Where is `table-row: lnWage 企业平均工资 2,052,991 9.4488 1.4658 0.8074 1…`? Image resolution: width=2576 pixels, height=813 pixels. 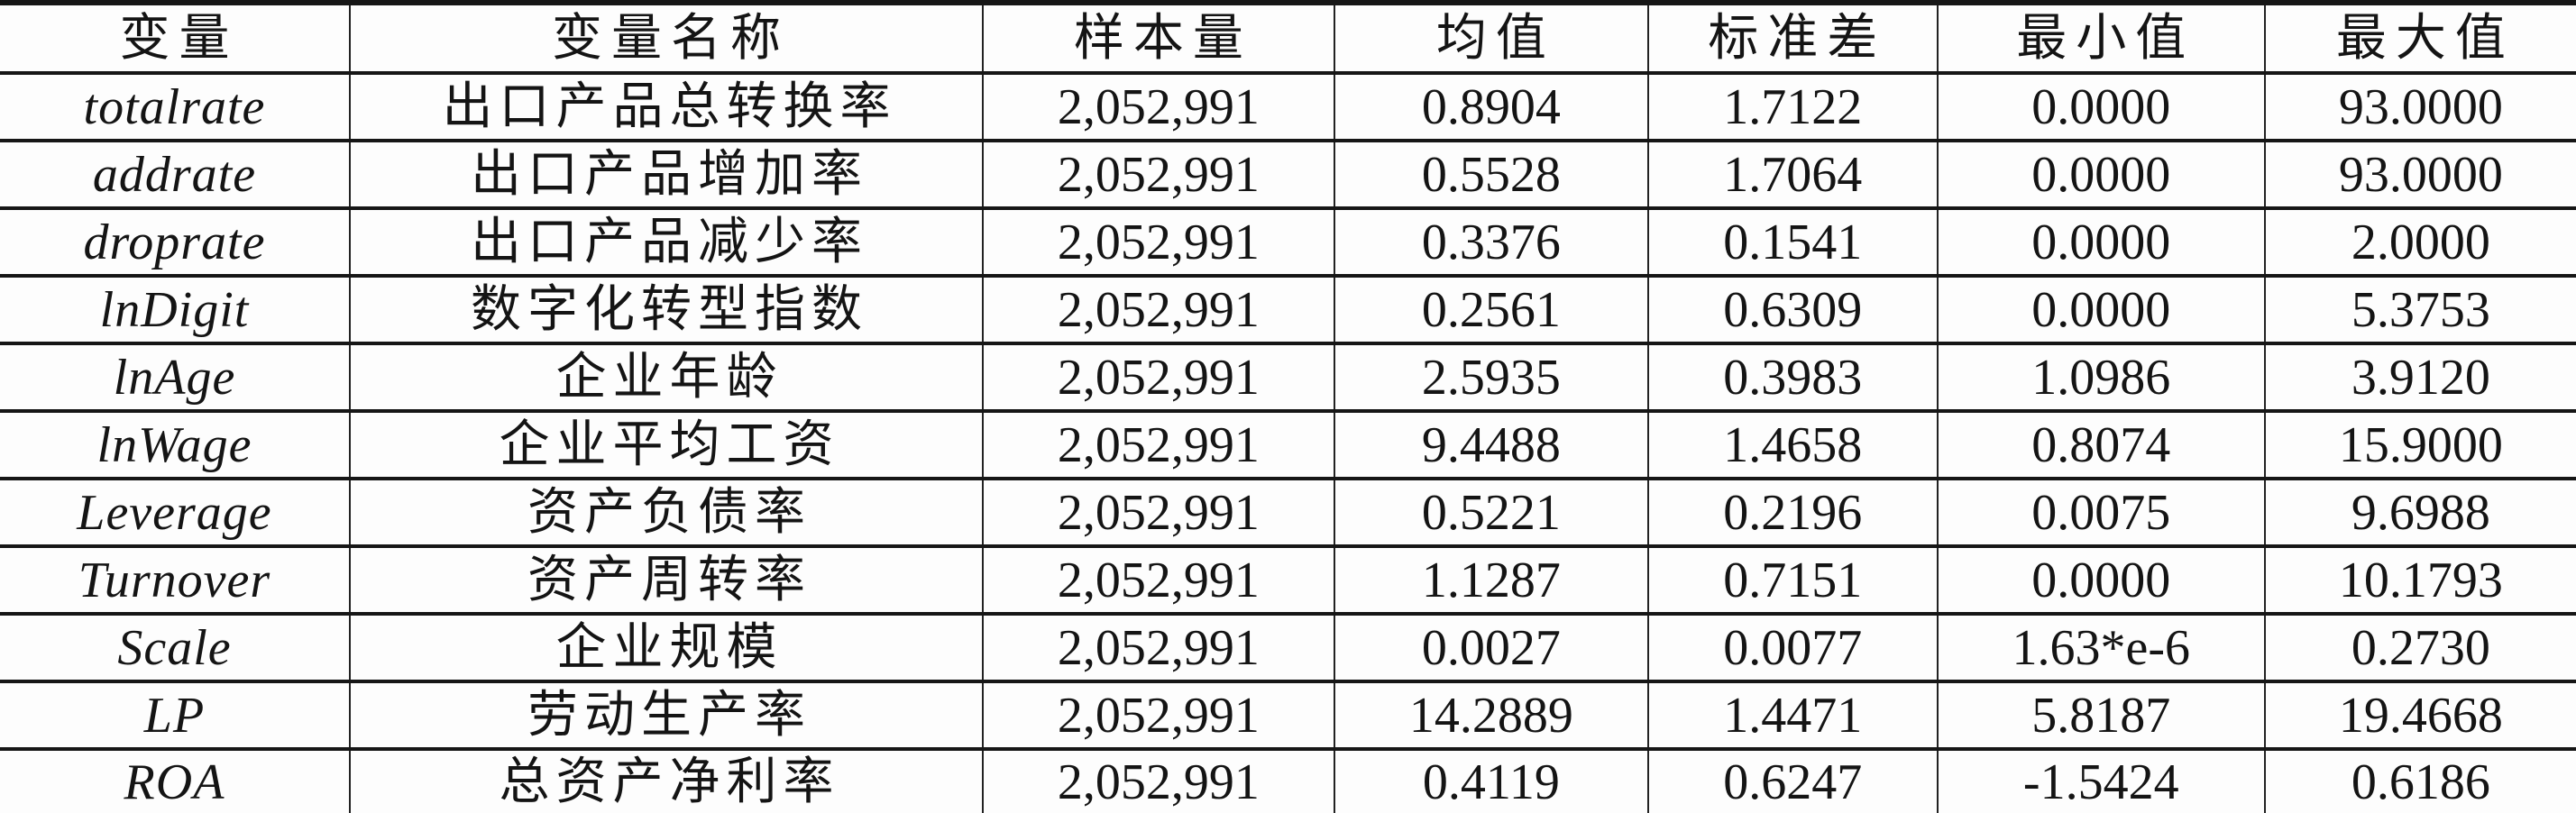 table-row: lnWage 企业平均工资 2,052,991 9.4488 1.4658 0.8074 1… is located at coordinates (1288, 445).